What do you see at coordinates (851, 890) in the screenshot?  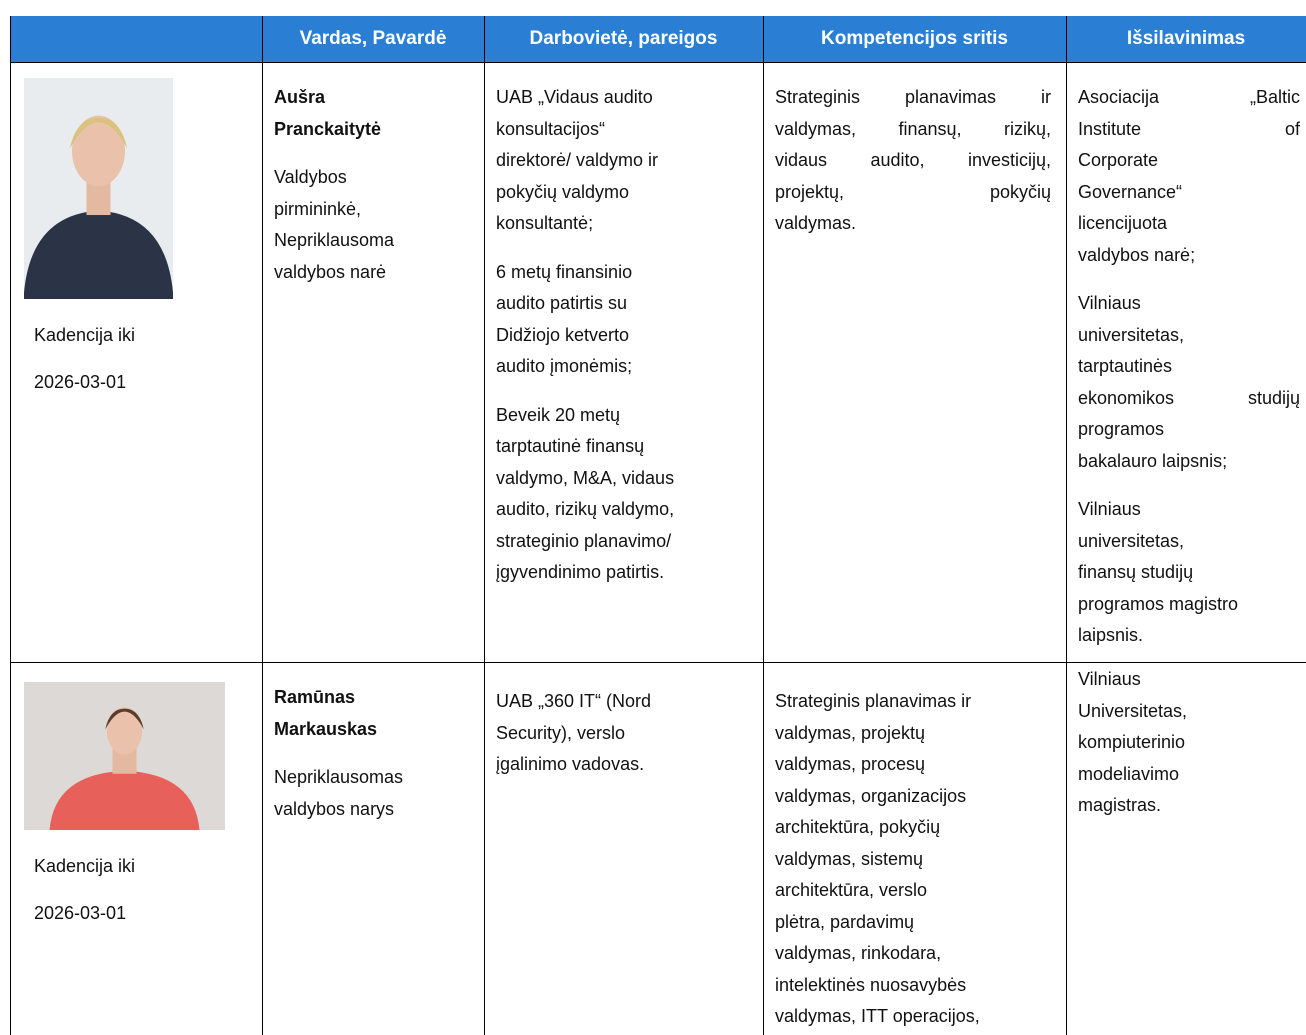 I see `competence: architektūra, verslo` at bounding box center [851, 890].